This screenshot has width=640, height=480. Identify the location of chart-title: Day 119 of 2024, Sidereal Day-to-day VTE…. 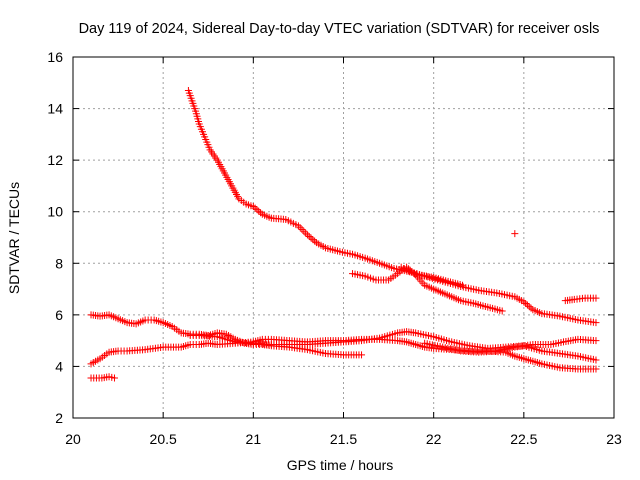
(339, 29).